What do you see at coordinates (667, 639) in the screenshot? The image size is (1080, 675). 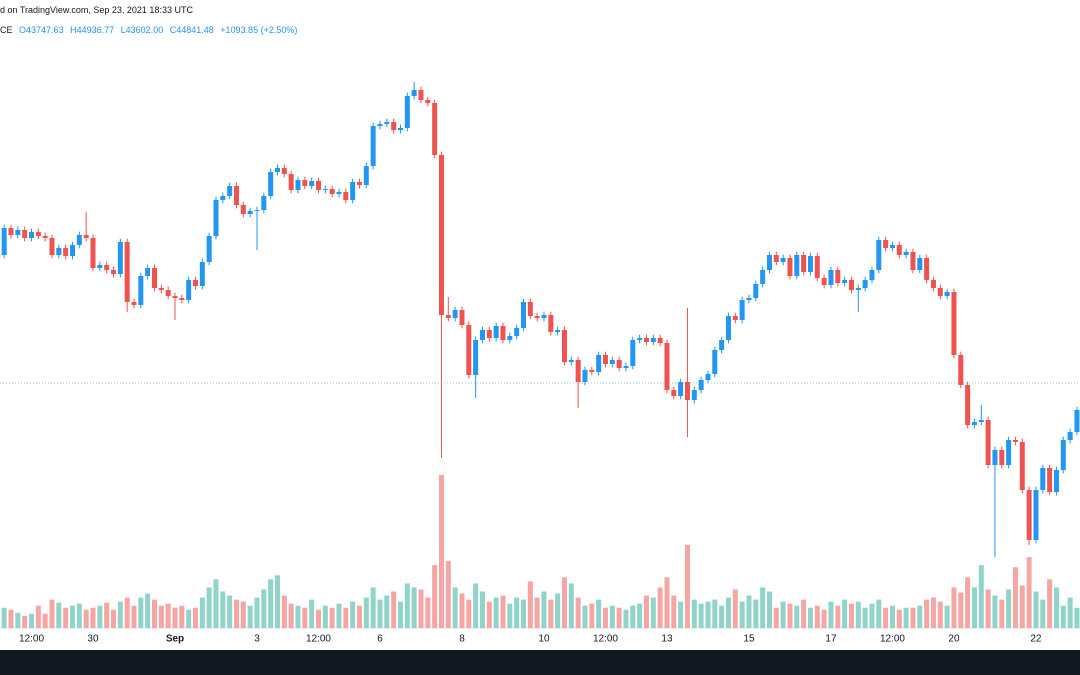 I see `x-tick-label: 13` at bounding box center [667, 639].